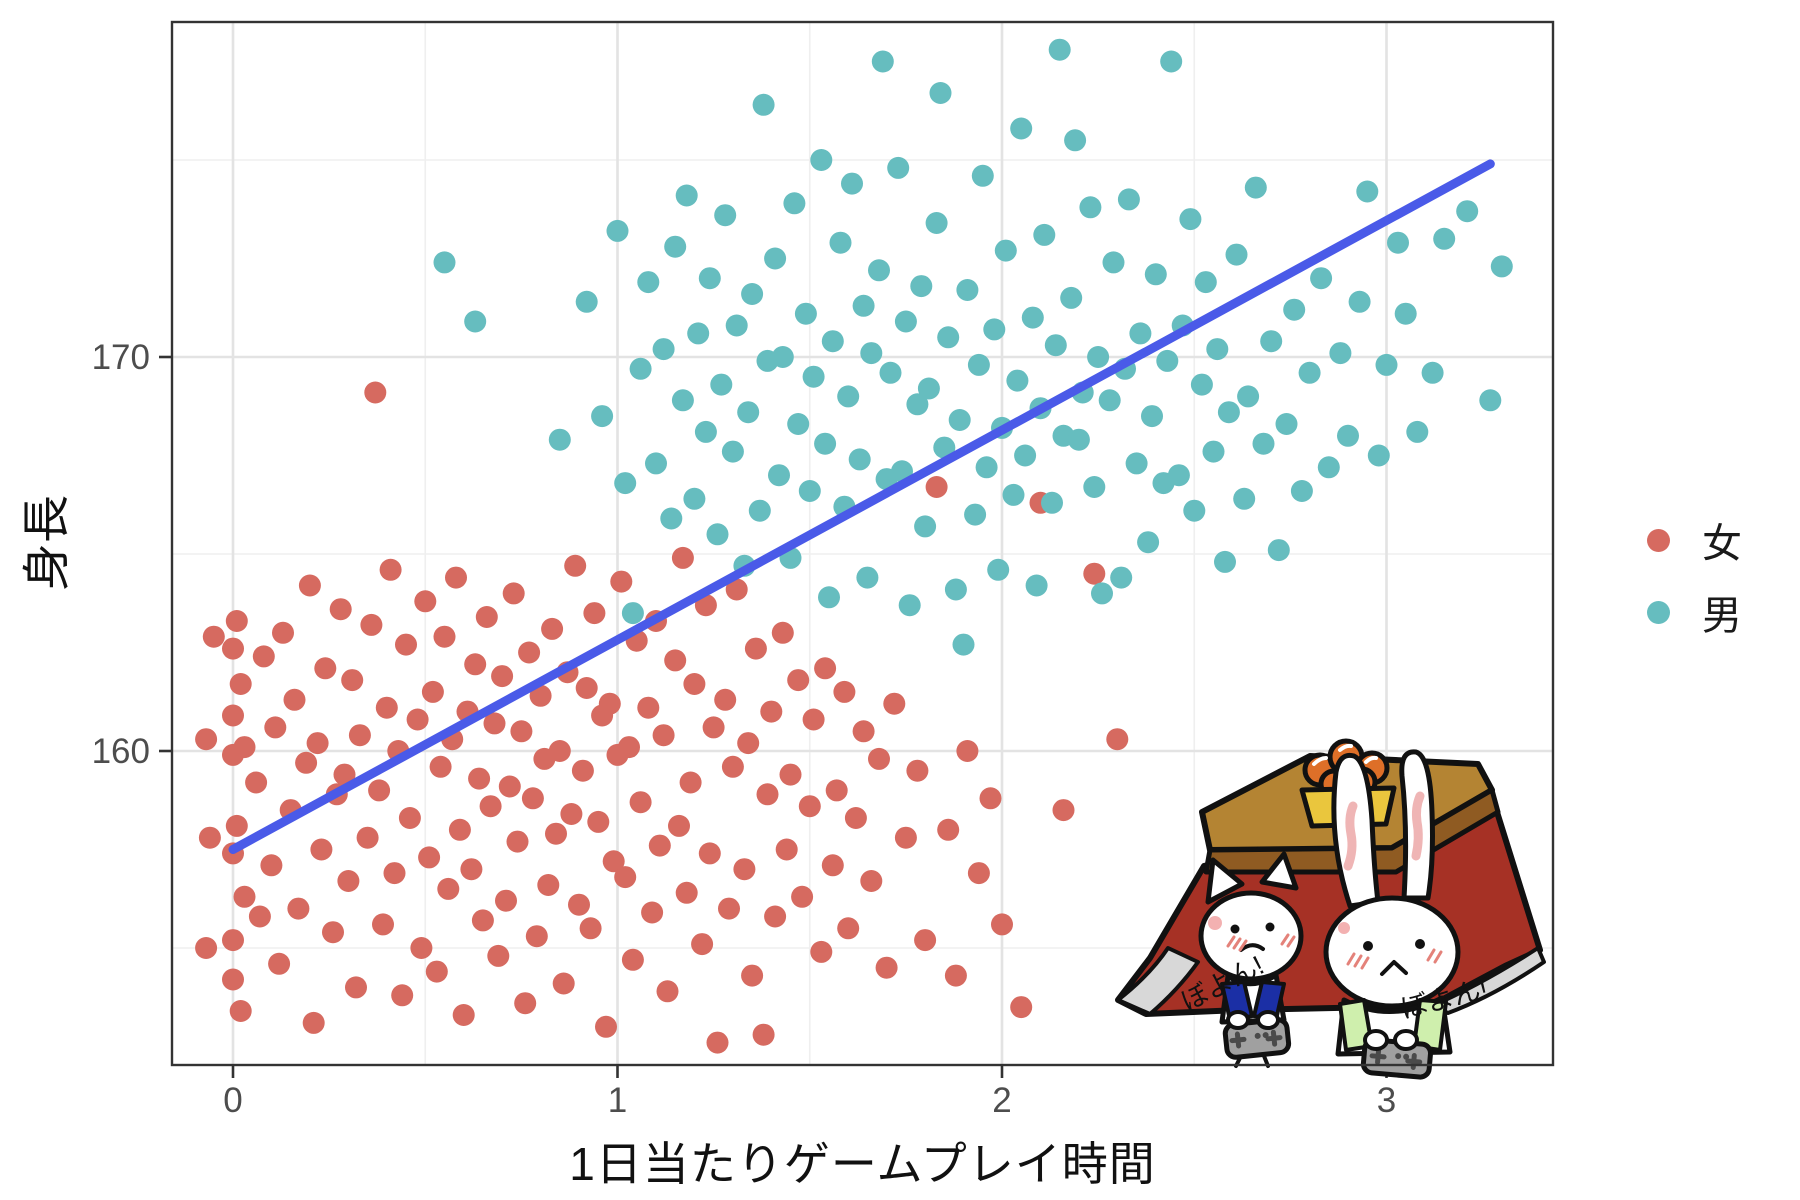 The width and height of the screenshot is (1800, 1200). What do you see at coordinates (1386, 1100) in the screenshot?
I see `x-tick-label: 3` at bounding box center [1386, 1100].